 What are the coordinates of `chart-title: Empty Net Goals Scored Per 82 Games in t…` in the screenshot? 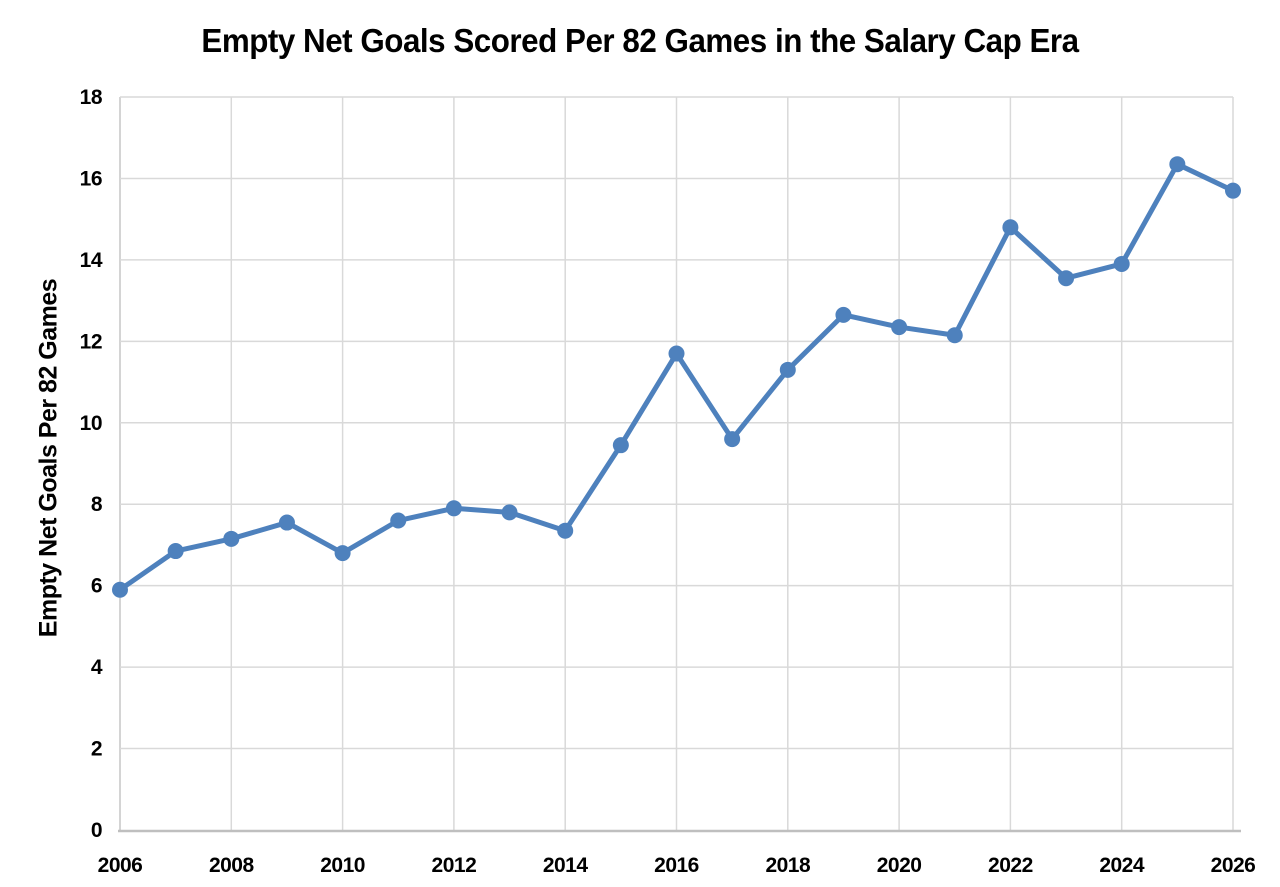 It's located at (640, 40).